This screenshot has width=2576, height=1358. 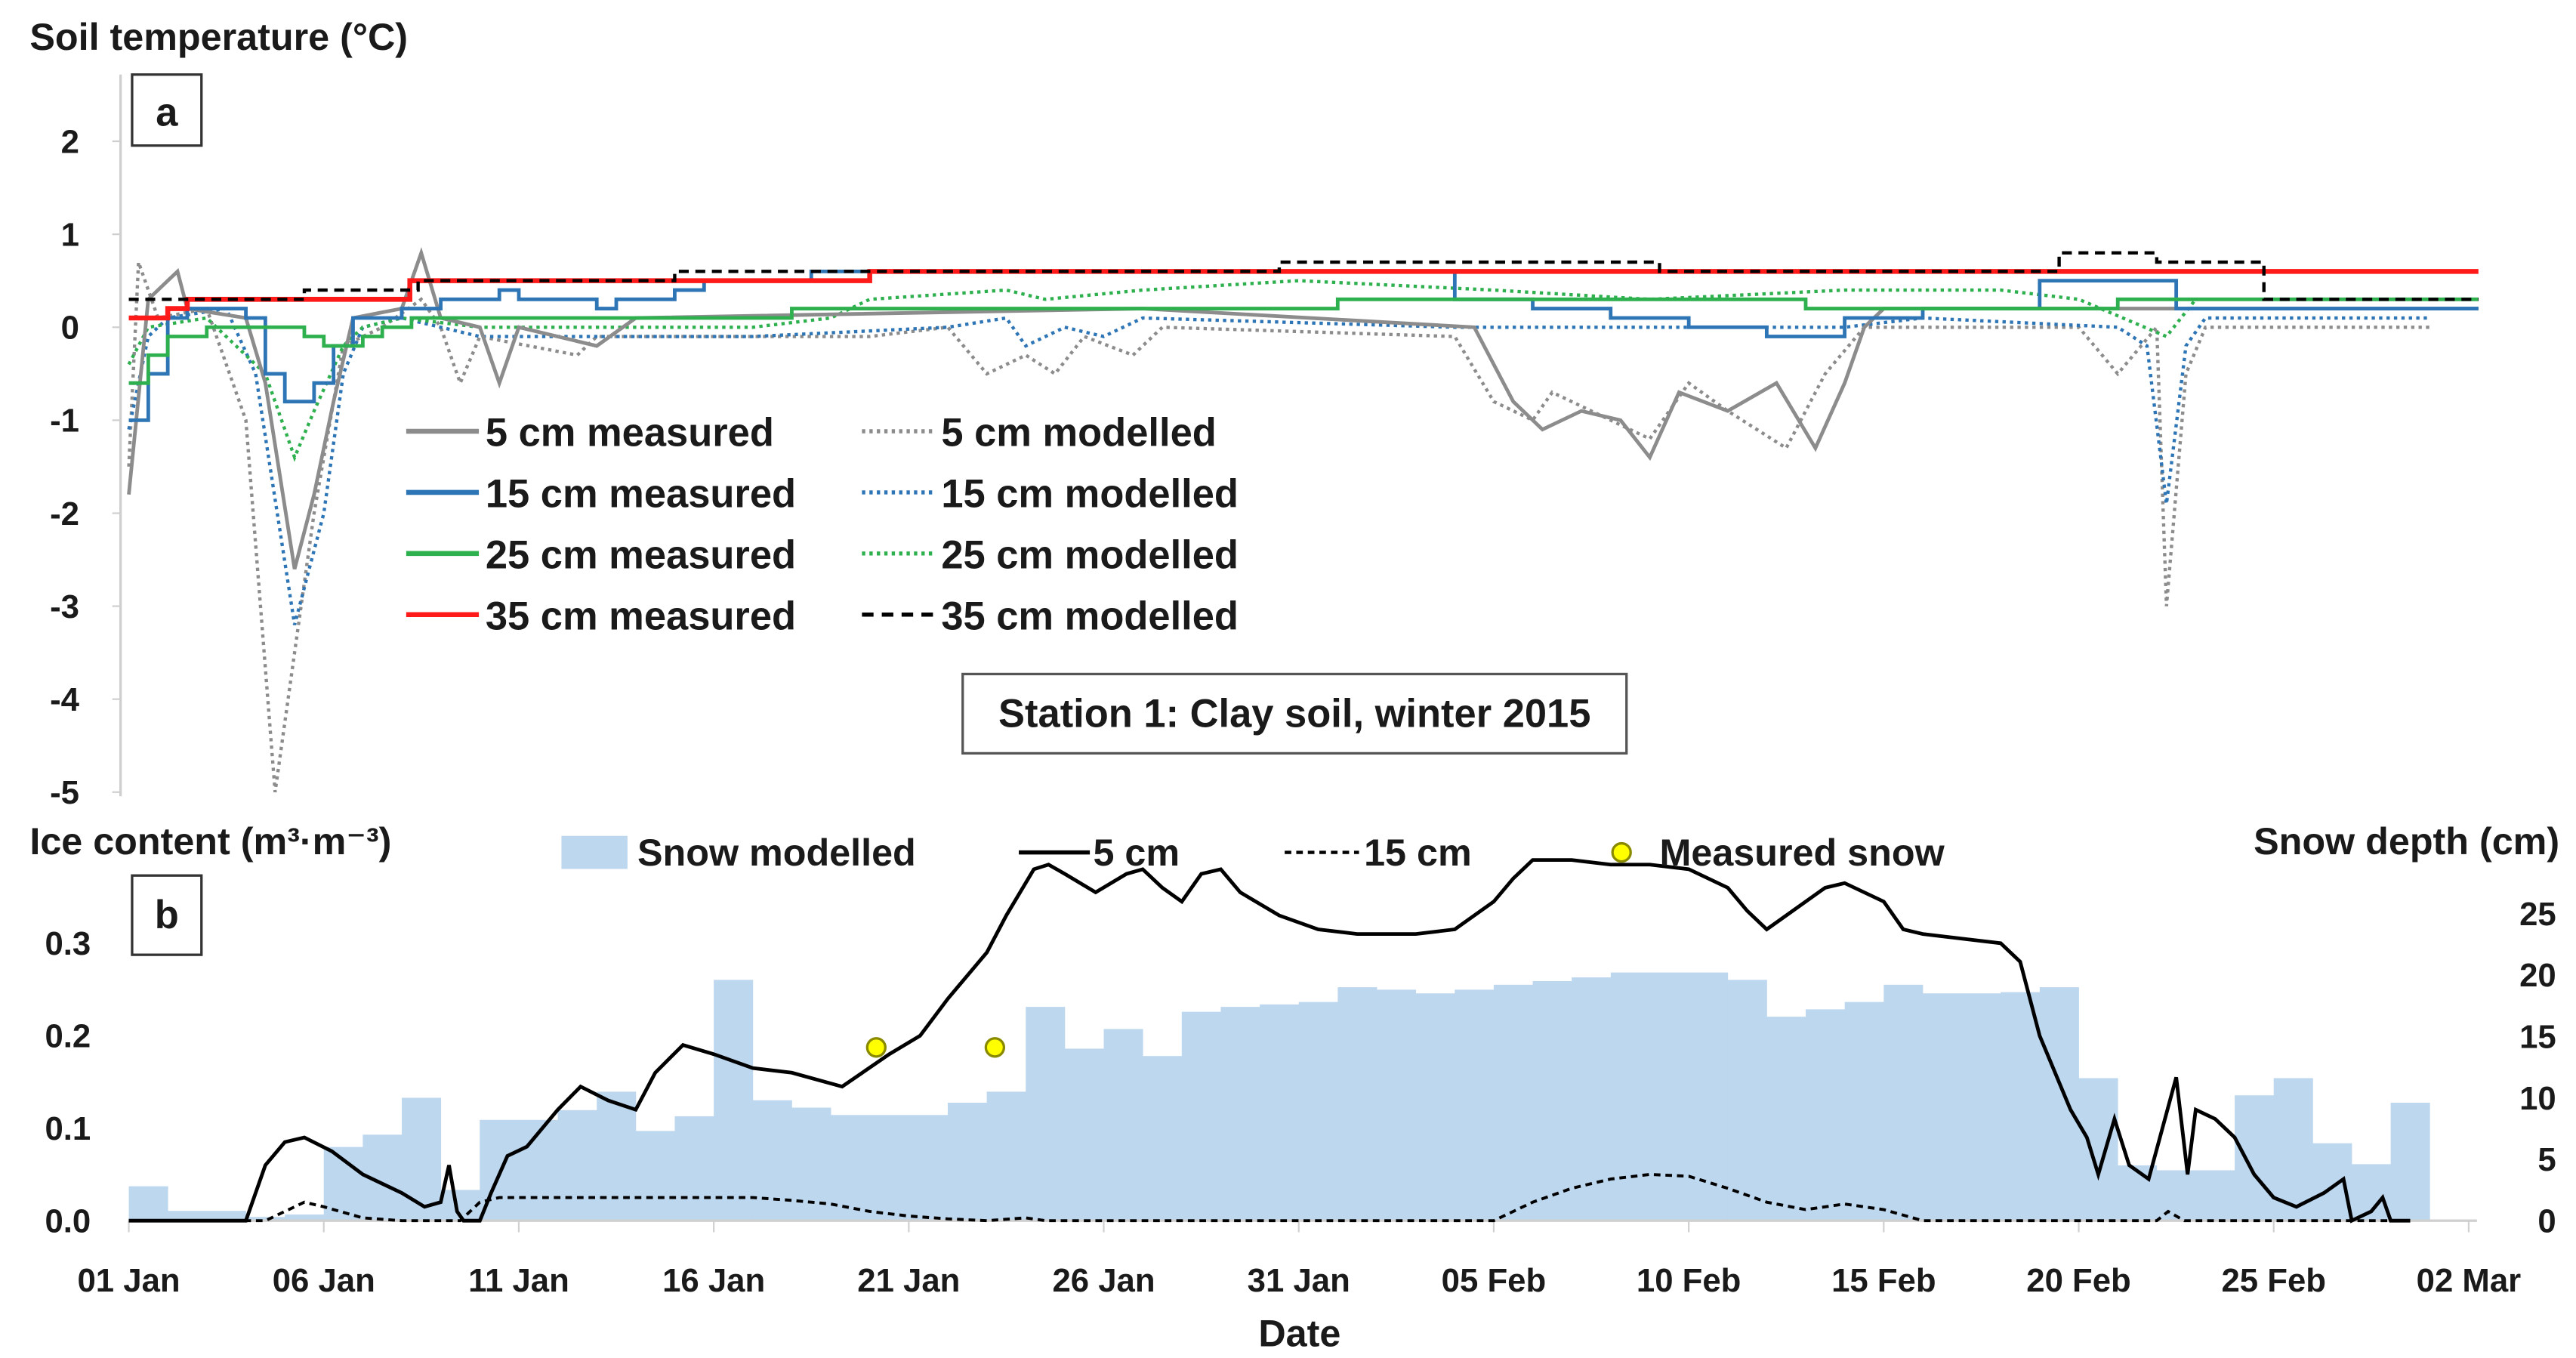 I want to click on legend-label-5-cm-measured: 5 cm measured, so click(x=630, y=433).